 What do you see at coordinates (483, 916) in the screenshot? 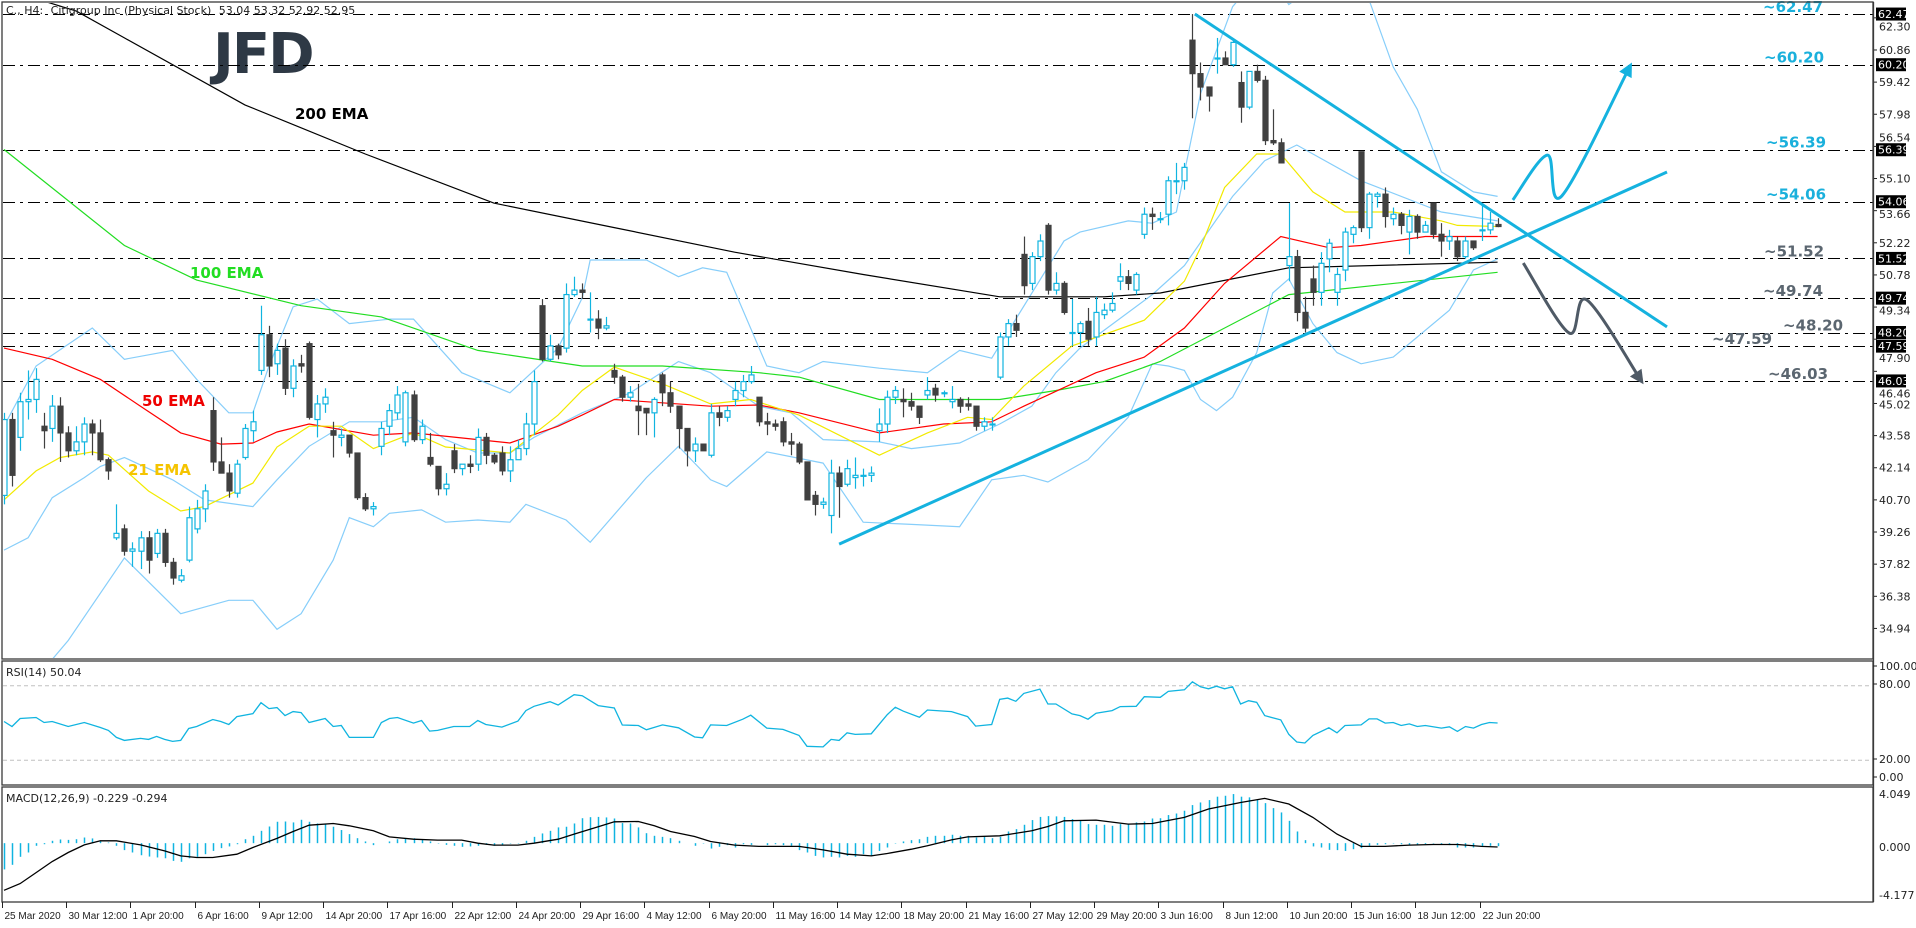
I see `time-axis-label: 22 Apr 12:00` at bounding box center [483, 916].